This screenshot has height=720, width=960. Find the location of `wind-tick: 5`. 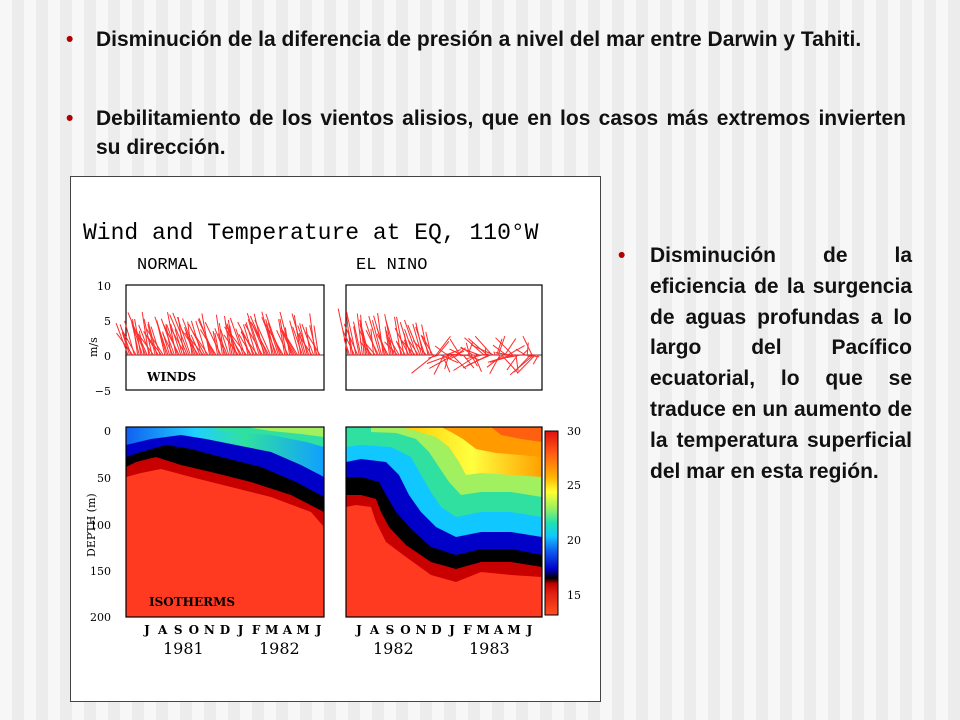

wind-tick: 5 is located at coordinates (107, 321).